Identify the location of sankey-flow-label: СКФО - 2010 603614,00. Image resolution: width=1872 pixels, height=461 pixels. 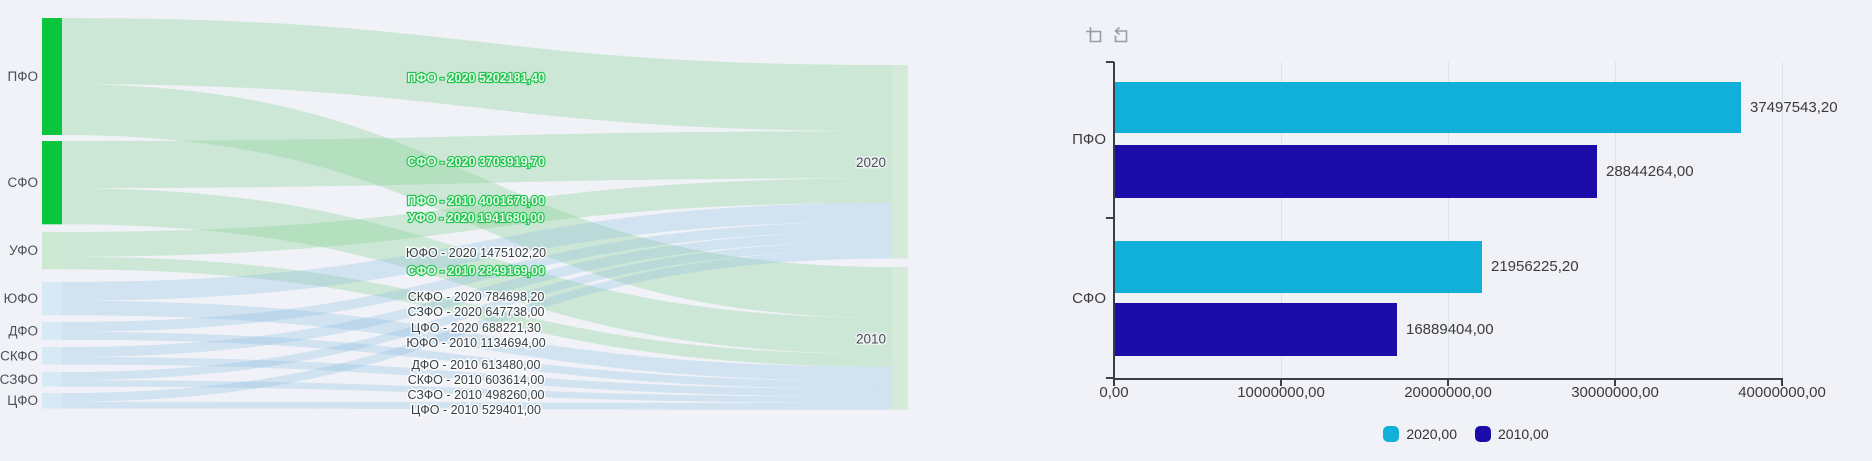
(476, 380).